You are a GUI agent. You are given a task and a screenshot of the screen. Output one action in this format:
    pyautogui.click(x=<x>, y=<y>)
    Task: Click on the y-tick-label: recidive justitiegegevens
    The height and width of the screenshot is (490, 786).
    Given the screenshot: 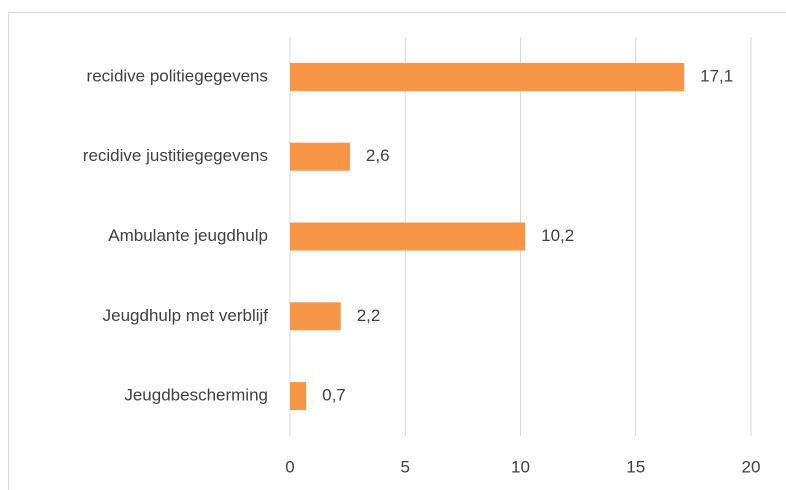 What is the action you would take?
    pyautogui.click(x=175, y=155)
    